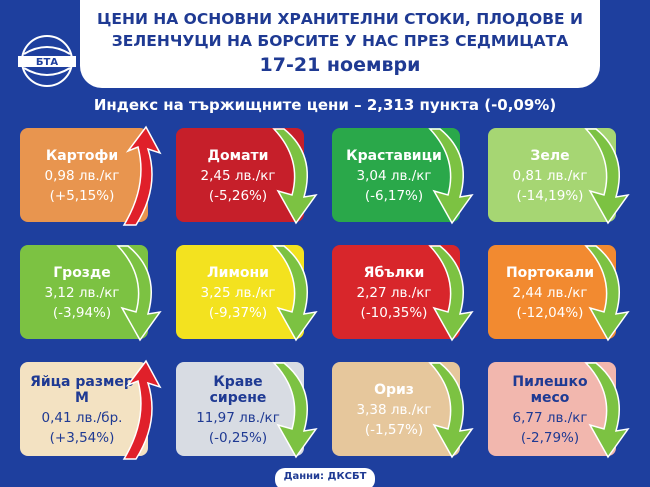 The image size is (650, 487). I want to click on price-card: Грозде 3,12 лв./кг (-3,94%), so click(84, 292).